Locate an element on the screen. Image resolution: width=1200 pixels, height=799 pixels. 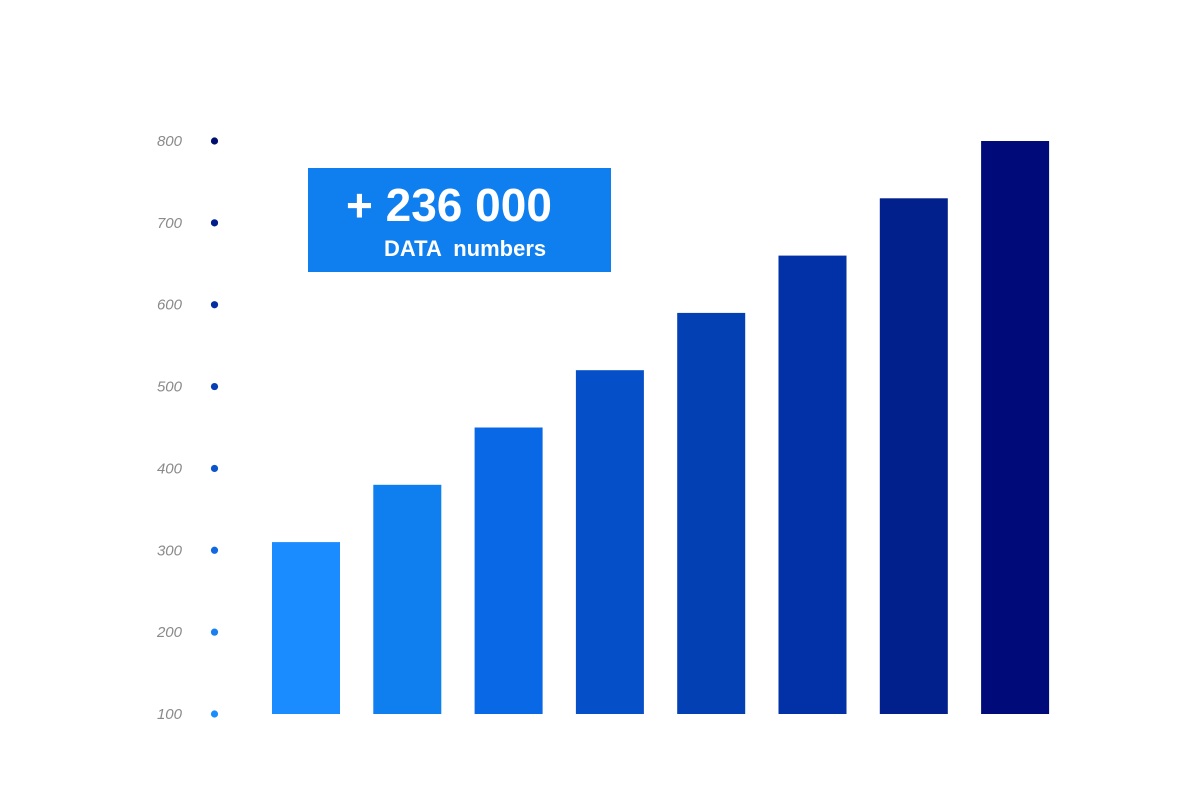
y-axis: 100 200 300 400 500 600 700 800 is located at coordinates (187, 428).